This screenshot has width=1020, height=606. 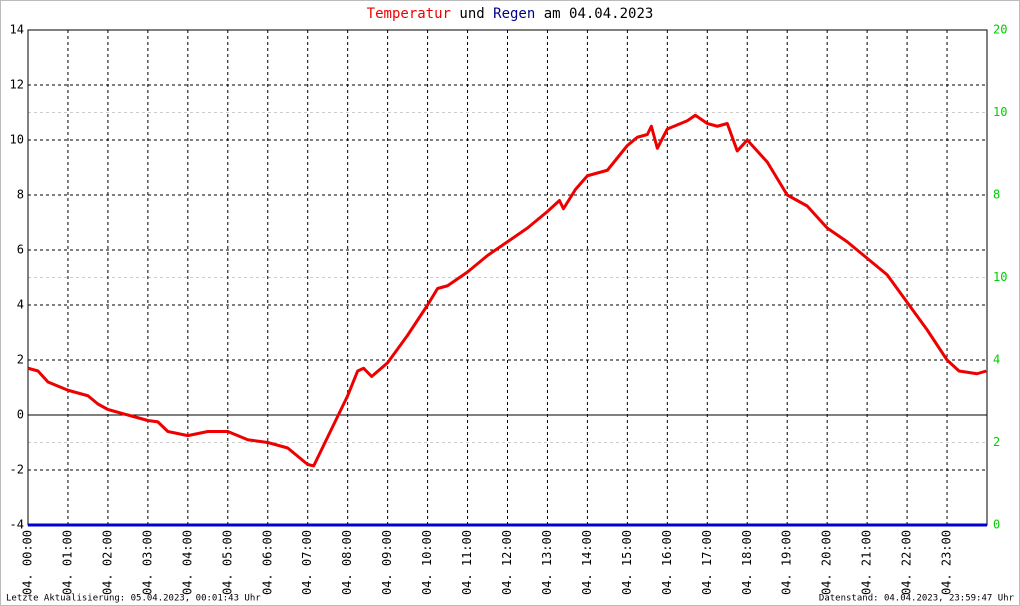 What do you see at coordinates (627, 562) in the screenshot?
I see `x-tick-label: 04. 15:00` at bounding box center [627, 562].